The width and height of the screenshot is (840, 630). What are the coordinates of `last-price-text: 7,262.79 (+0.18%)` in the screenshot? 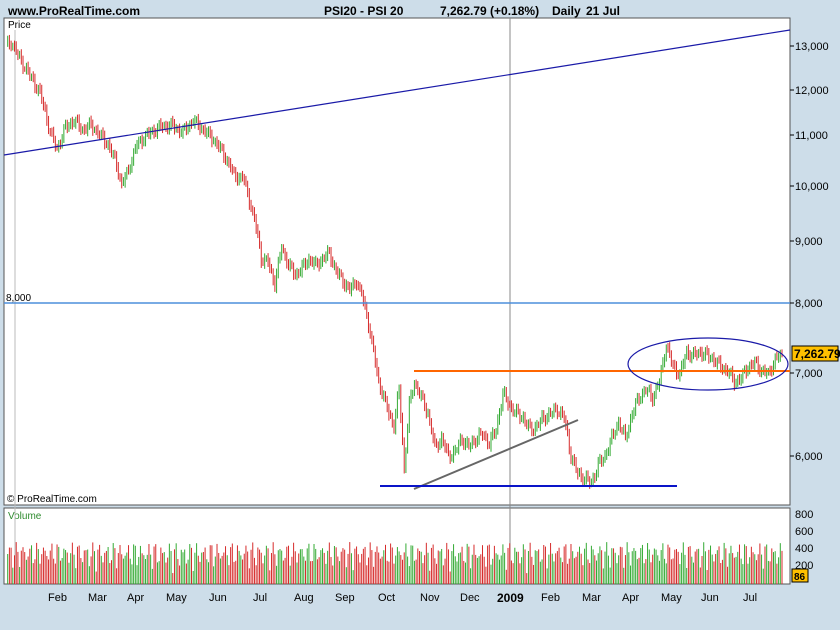 It's located at (489, 11).